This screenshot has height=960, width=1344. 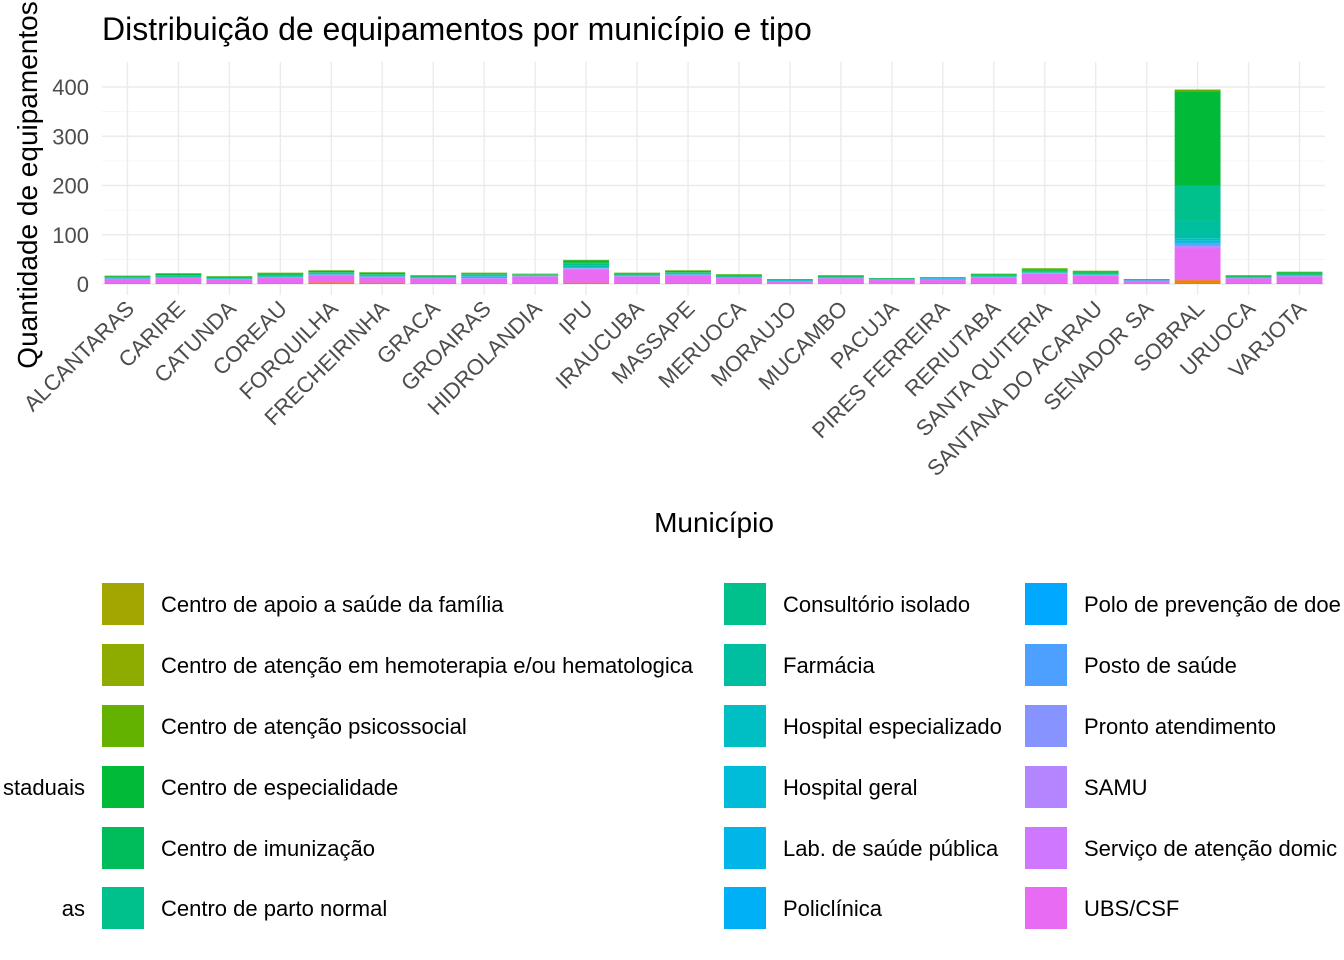 What do you see at coordinates (73, 908) in the screenshot?
I see `legend-label-partial: as` at bounding box center [73, 908].